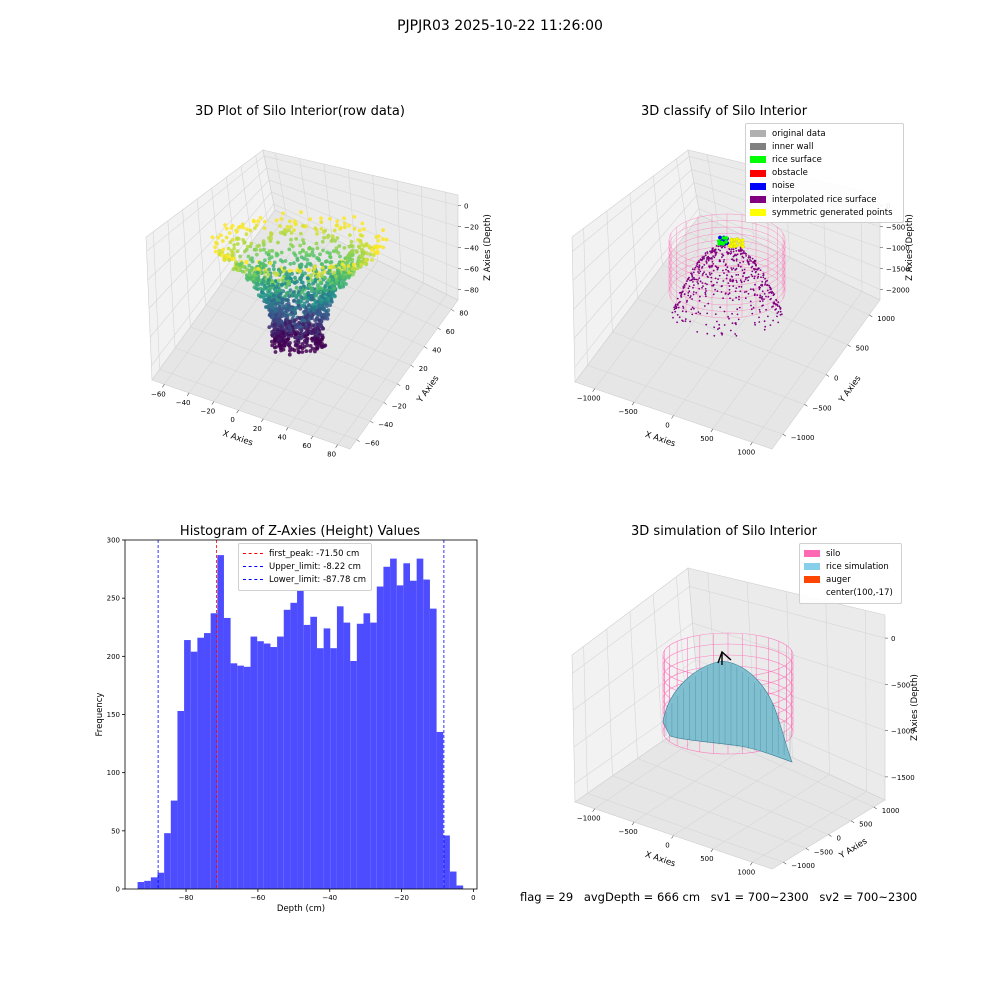 Image resolution: width=1000 pixels, height=1000 pixels. What do you see at coordinates (100, 715) in the screenshot?
I see `histogram-y-axis-label: Frequency` at bounding box center [100, 715].